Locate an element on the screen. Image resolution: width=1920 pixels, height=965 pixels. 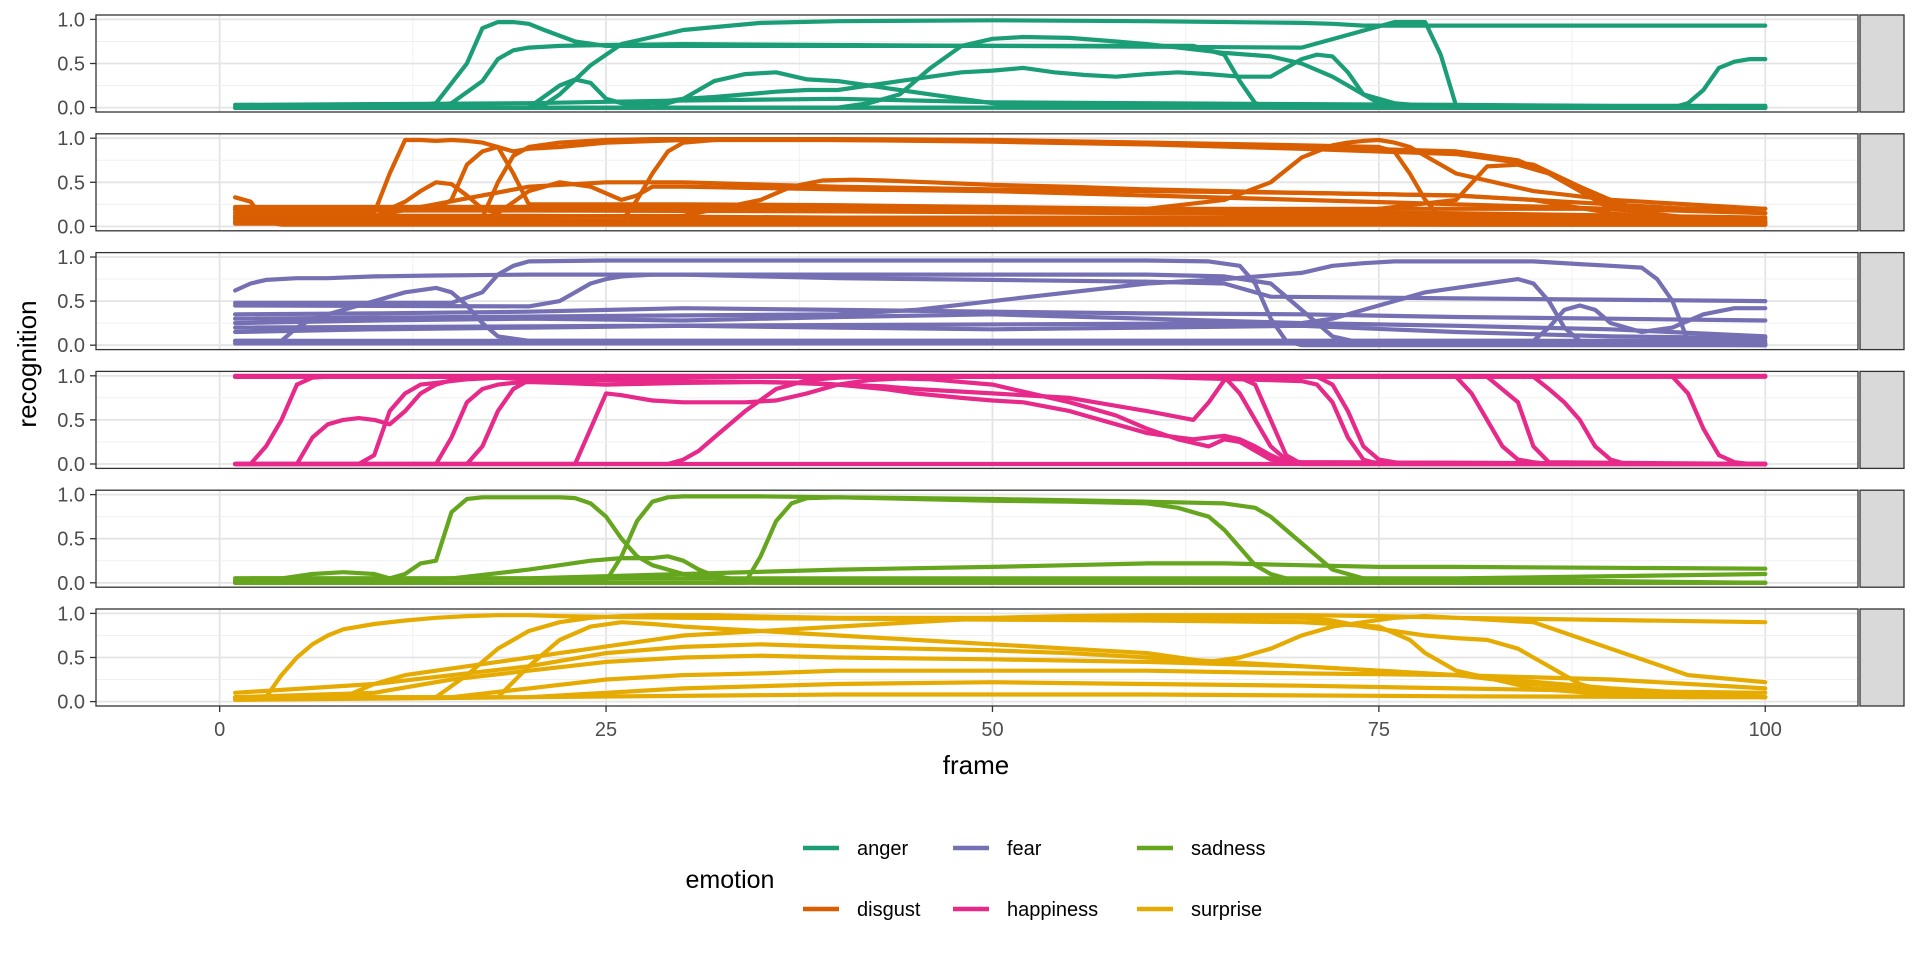
panel-sadness: 0.00.51.0sadness is located at coordinates (981, 540).